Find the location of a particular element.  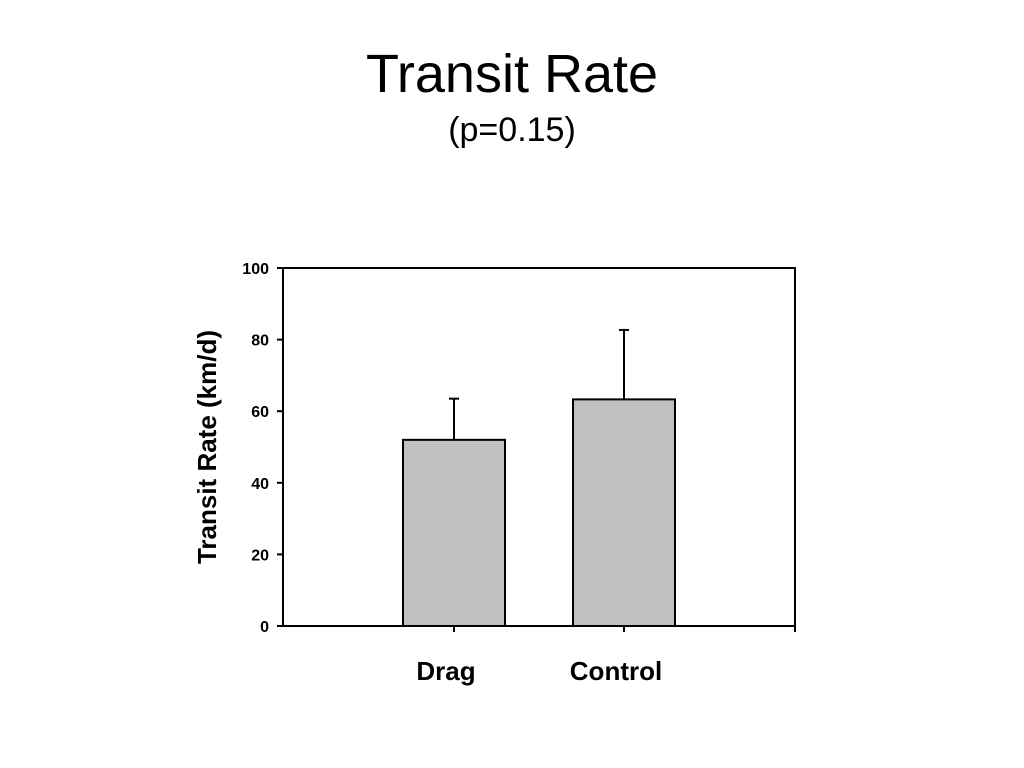

x-category-label: Control is located at coordinates (616, 671).